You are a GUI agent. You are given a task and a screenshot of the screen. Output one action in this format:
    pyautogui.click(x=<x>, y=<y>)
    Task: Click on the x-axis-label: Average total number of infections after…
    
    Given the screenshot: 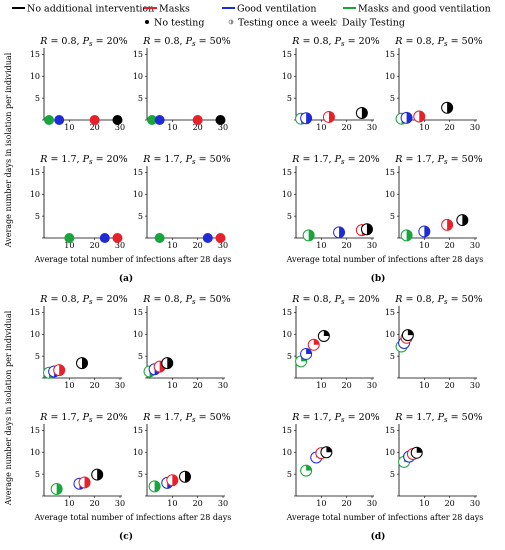 What is the action you would take?
    pyautogui.click(x=133, y=517)
    